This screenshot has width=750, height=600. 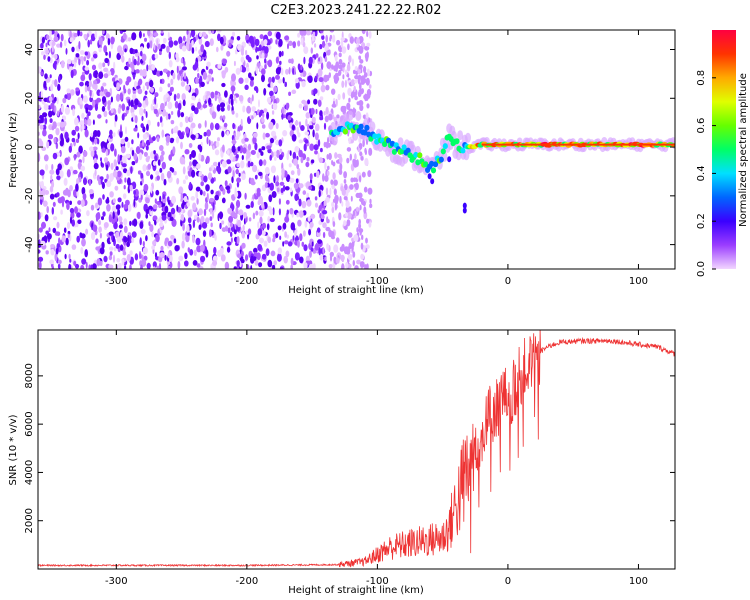 What do you see at coordinates (420, 155) in the screenshot?
I see `trace-blob` at bounding box center [420, 155].